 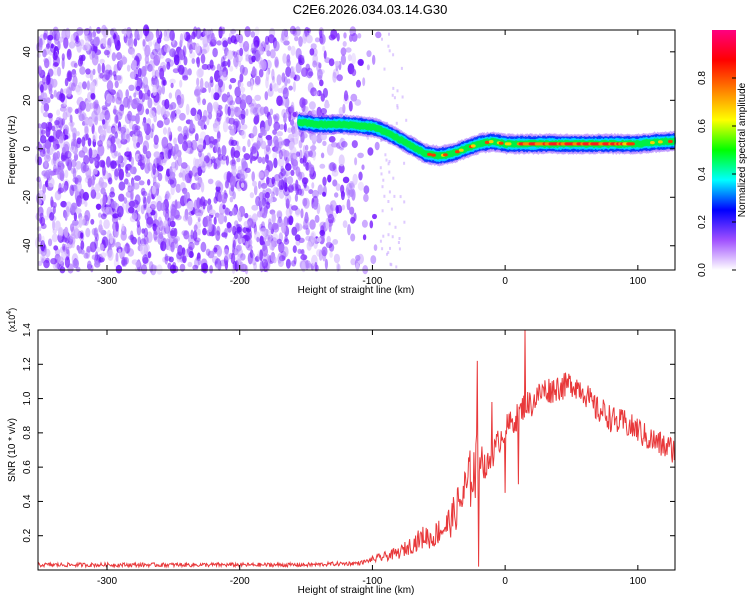 What do you see at coordinates (716, 174) in the screenshot?
I see `colorbar-ticks: 0.0 0.2 0.4 0.6 0.8` at bounding box center [716, 174].